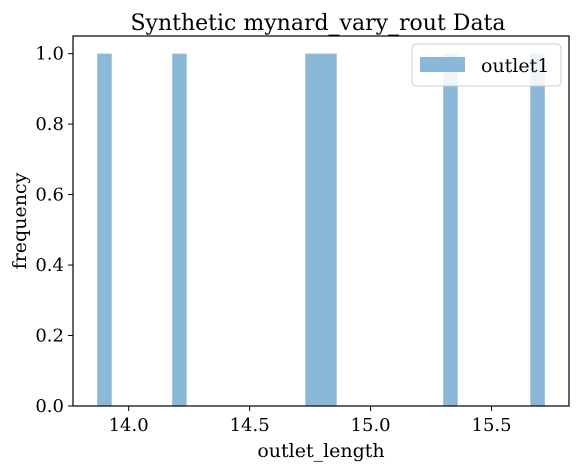 This screenshot has height=476, width=578. What do you see at coordinates (49, 54) in the screenshot?
I see `y-tick-label: 1.0` at bounding box center [49, 54].